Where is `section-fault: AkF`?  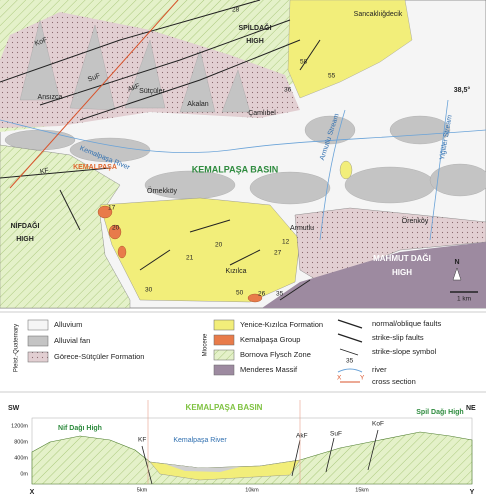
section-fault: AkF is located at coordinates (302, 436).